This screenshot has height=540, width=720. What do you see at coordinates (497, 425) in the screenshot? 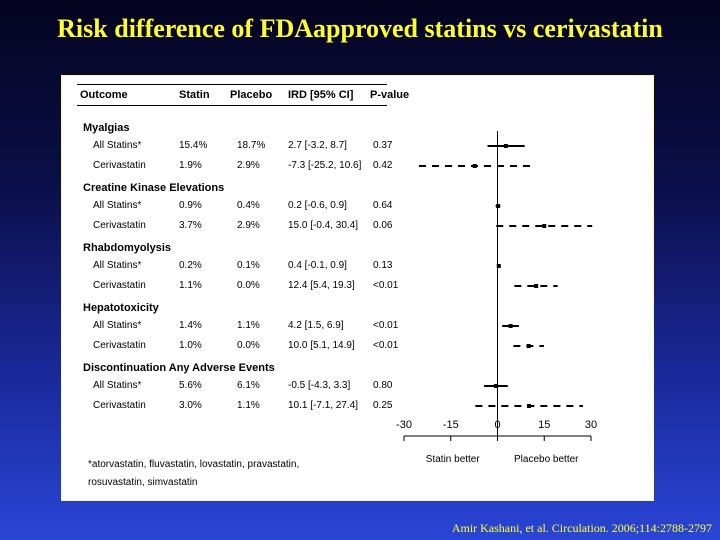
I see `x-tick-label: 0` at bounding box center [497, 425].